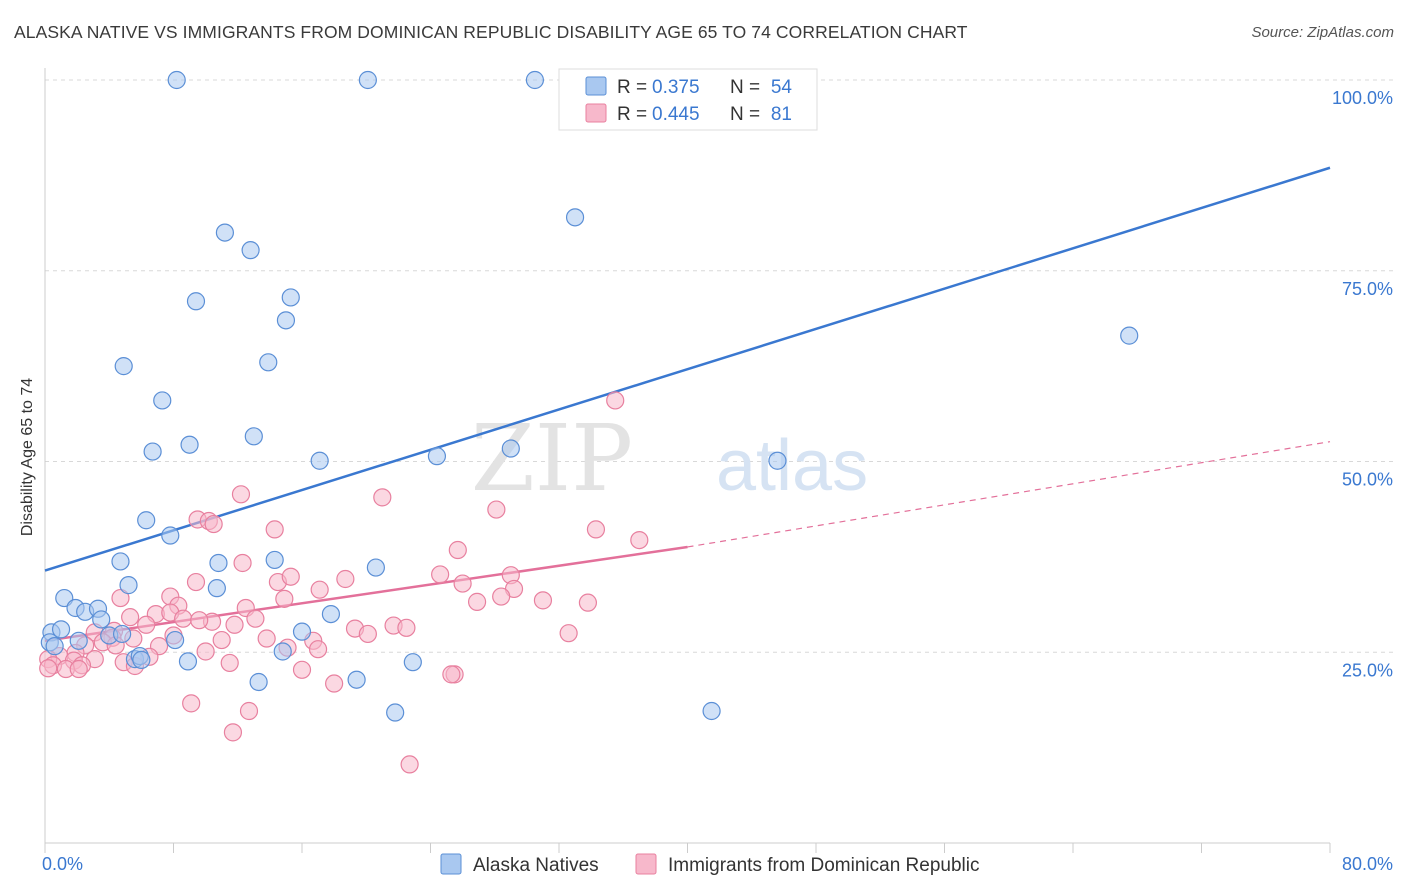 The width and height of the screenshot is (1406, 892). I want to click on x-tick-label-0: 0.0%, so click(62, 864).